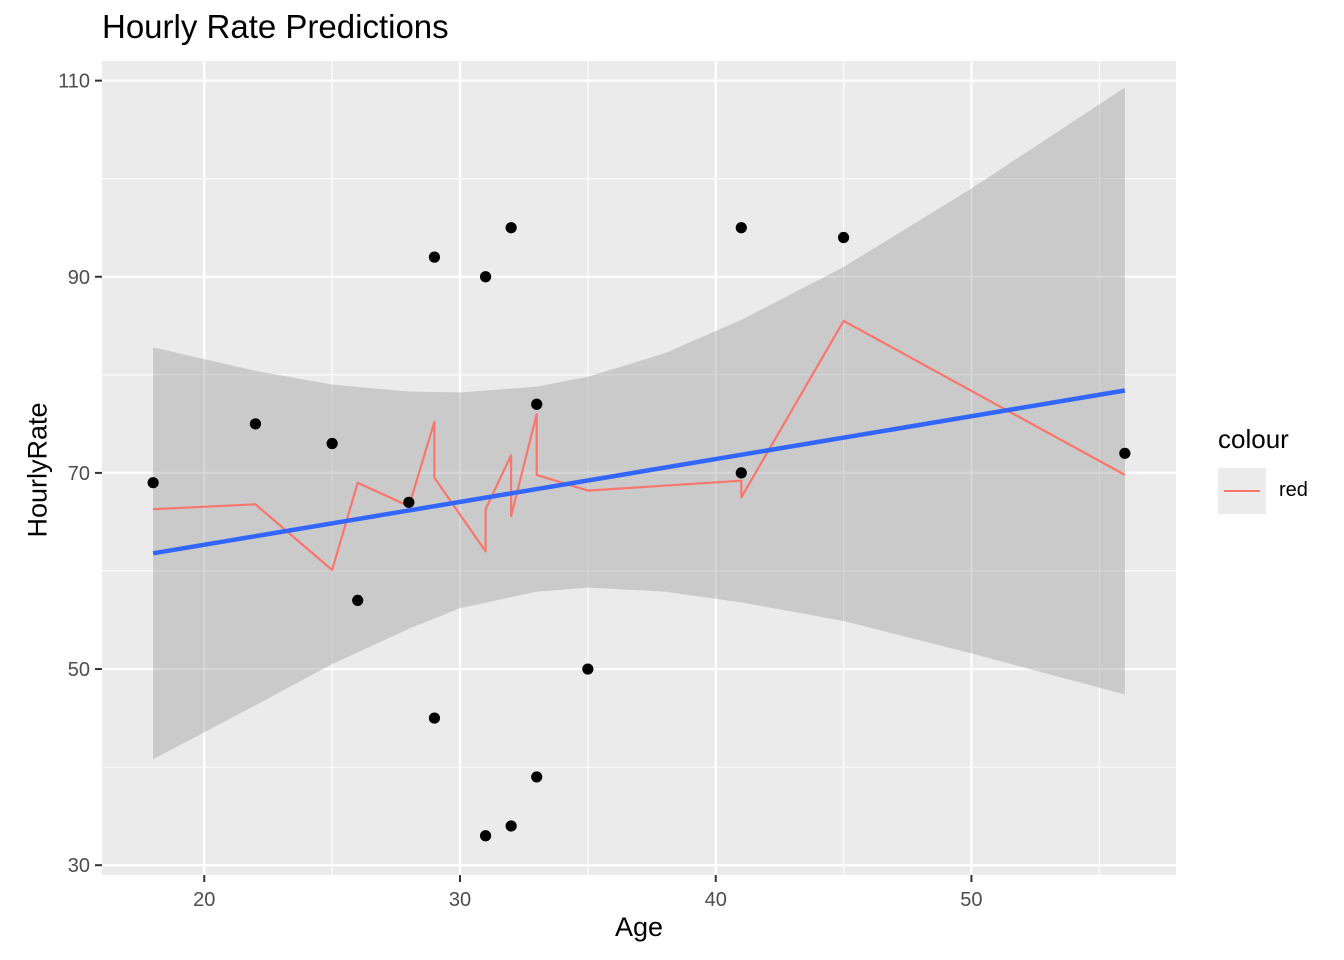  I want to click on trend-line, so click(639, 472).